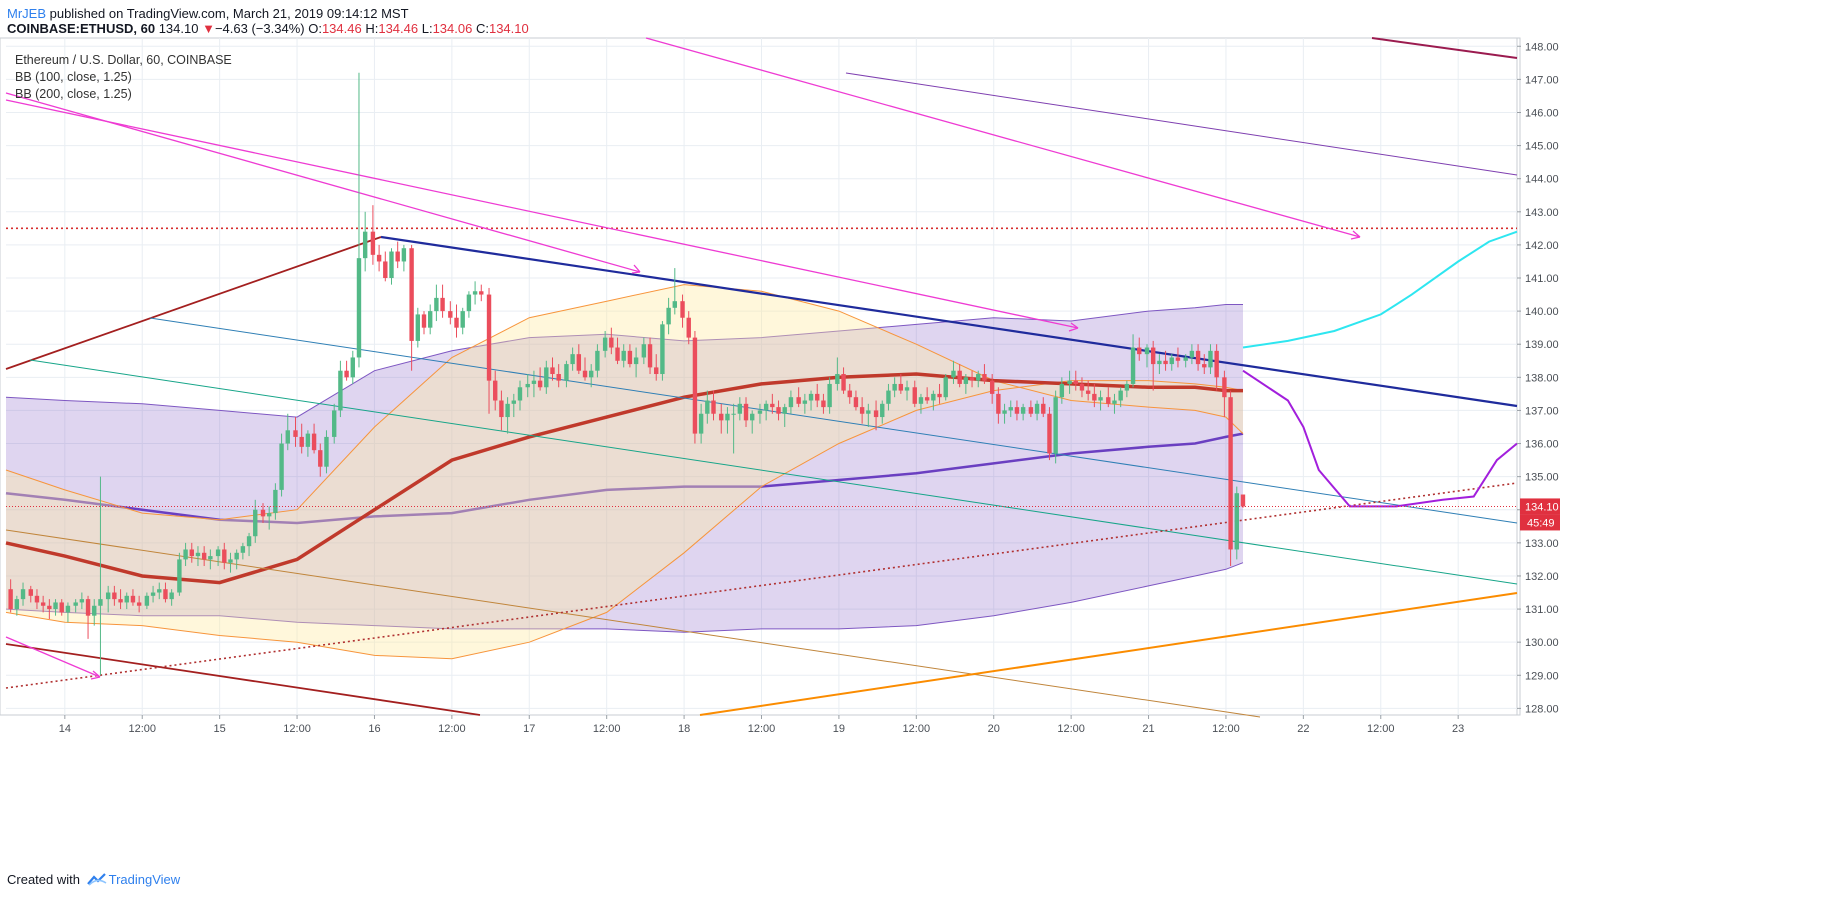 Image resolution: width=1828 pixels, height=898 pixels. What do you see at coordinates (297, 729) in the screenshot?
I see `time-axis-label: 12:00` at bounding box center [297, 729].